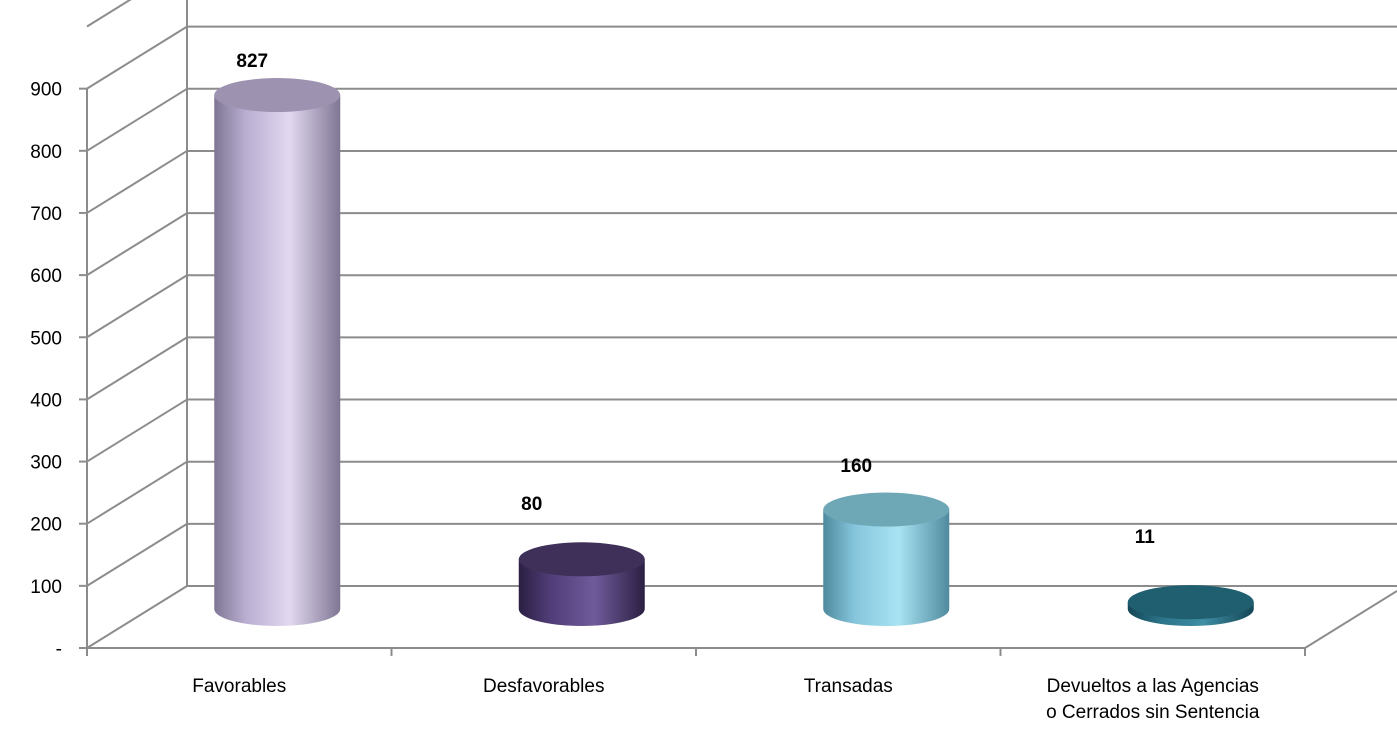  What do you see at coordinates (1145, 537) in the screenshot?
I see `data-label: 11` at bounding box center [1145, 537].